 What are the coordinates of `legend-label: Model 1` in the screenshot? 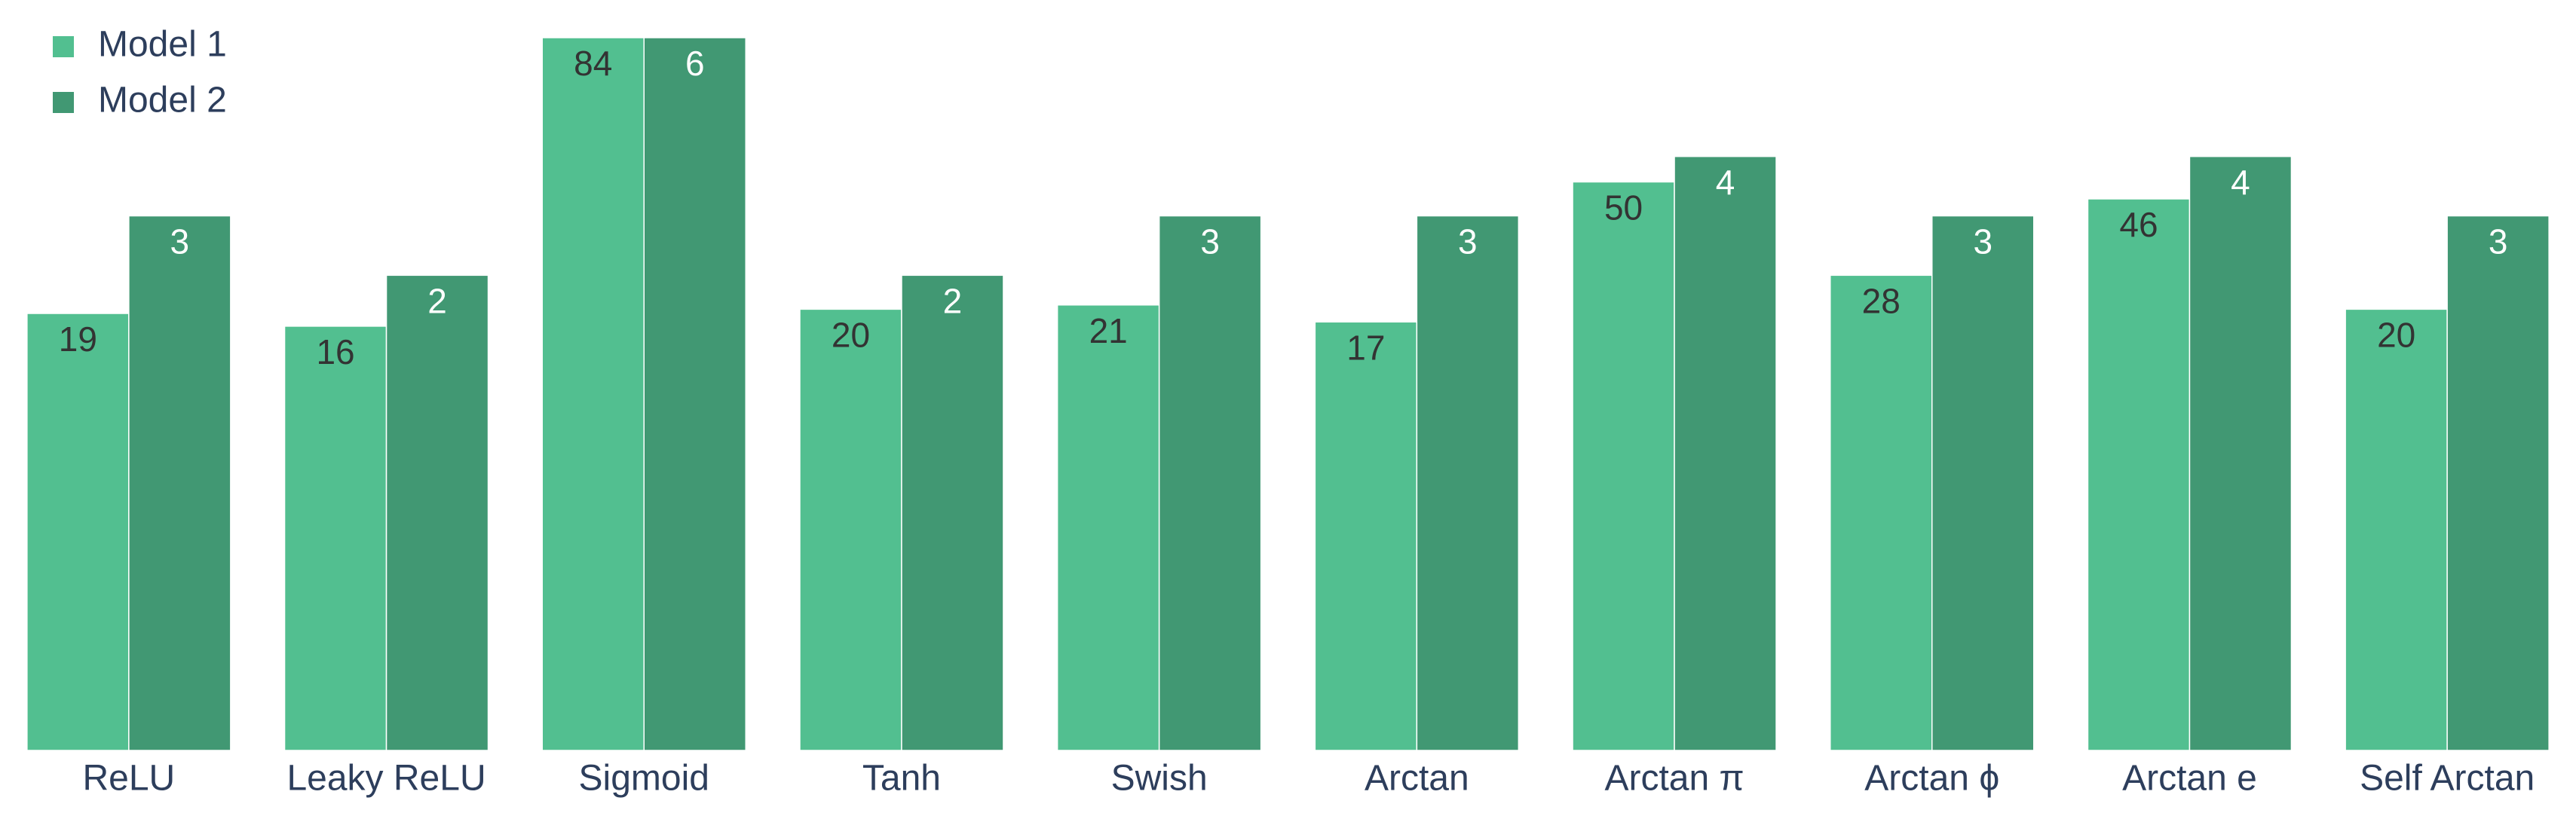 It's located at (162, 45).